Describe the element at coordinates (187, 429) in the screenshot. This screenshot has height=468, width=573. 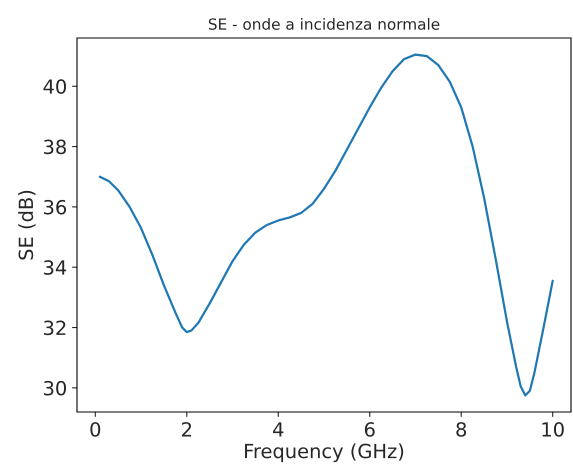
I see `x-tick-label: 2` at that location.